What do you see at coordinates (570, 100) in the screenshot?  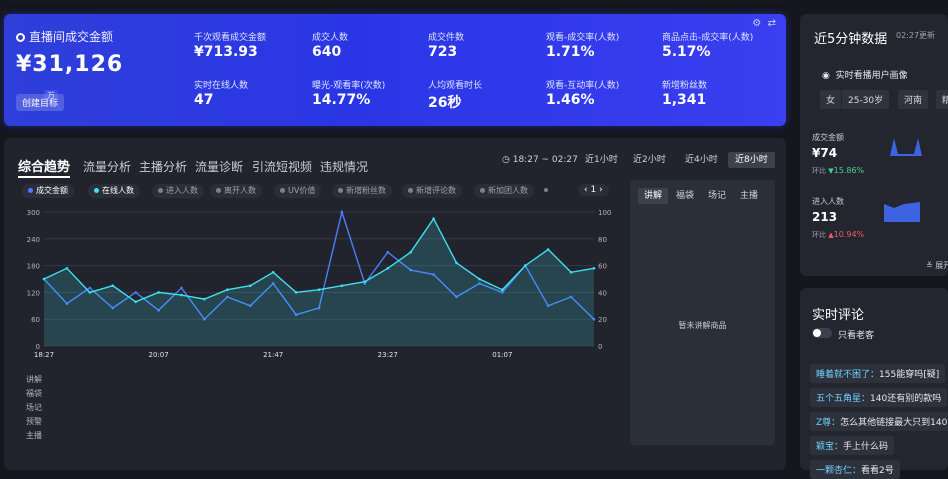 I see `metric-value: 1.46%` at bounding box center [570, 100].